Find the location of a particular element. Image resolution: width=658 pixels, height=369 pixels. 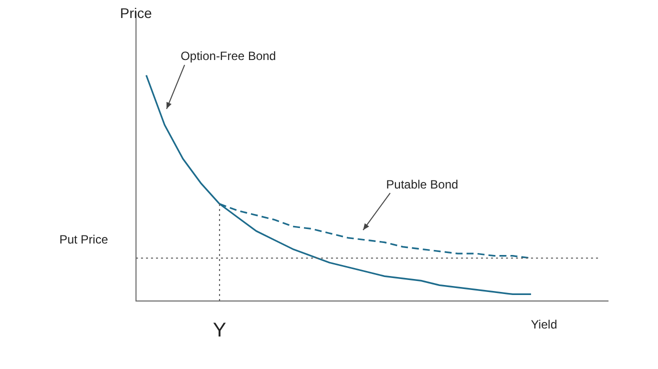

text: Y is located at coordinates (219, 331).